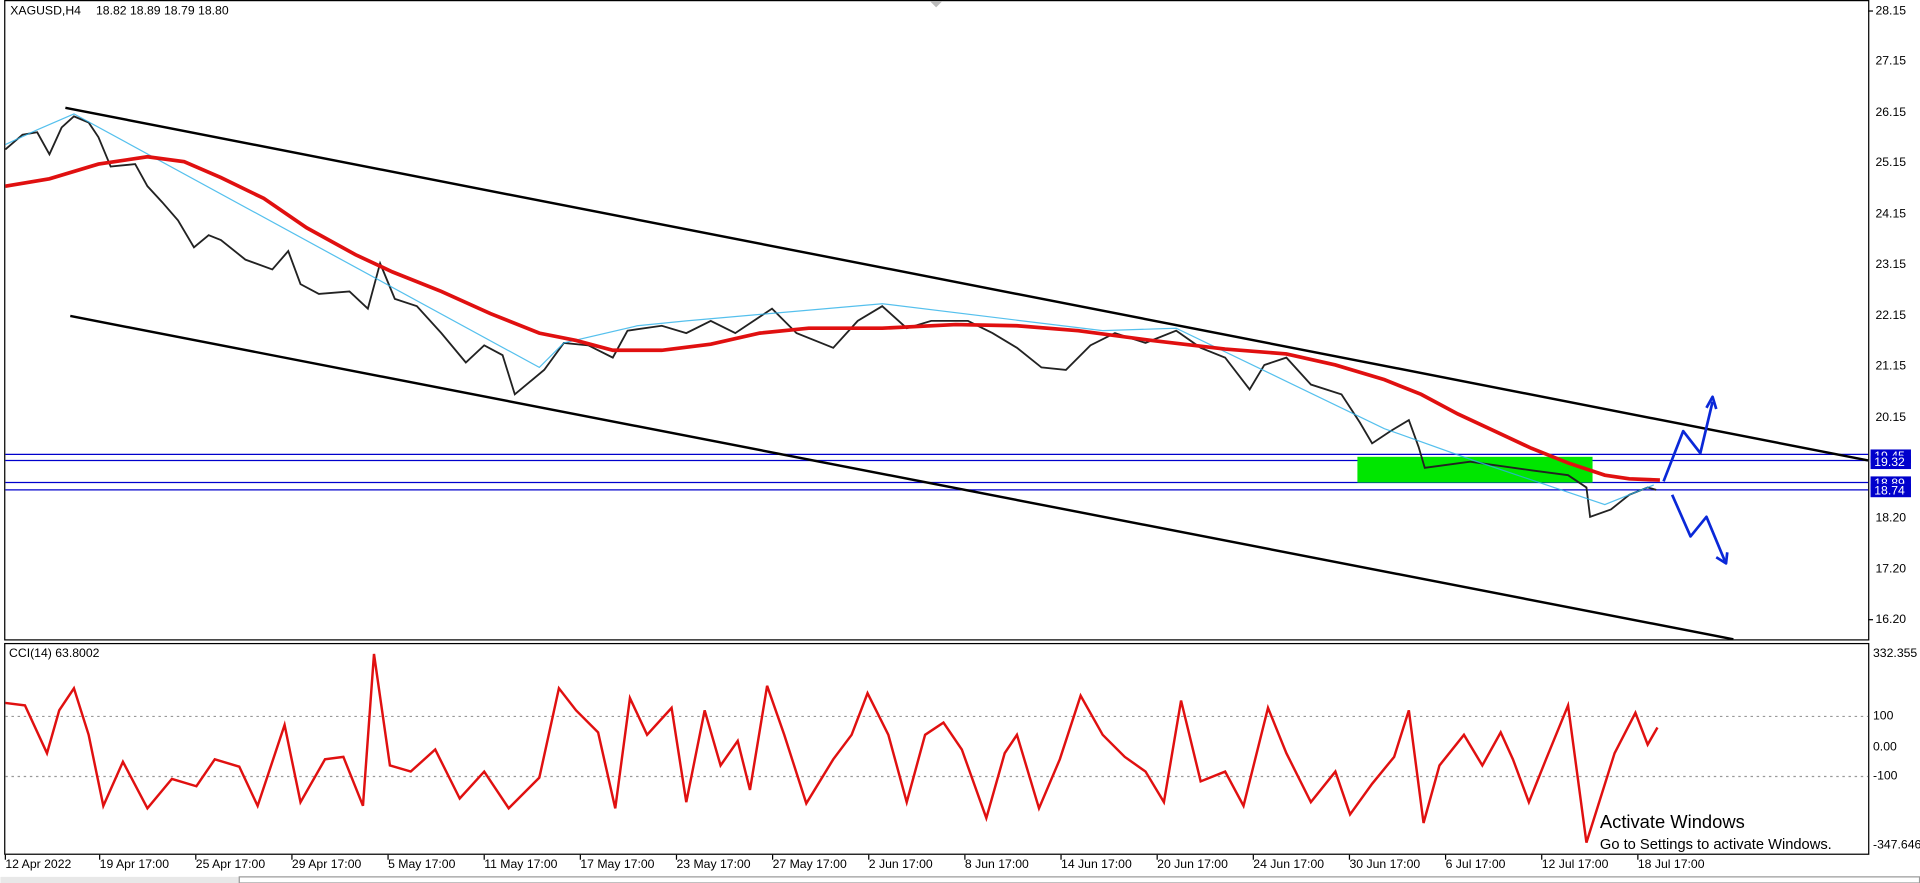  What do you see at coordinates (1890, 315) in the screenshot?
I see `price-label: 22.15` at bounding box center [1890, 315].